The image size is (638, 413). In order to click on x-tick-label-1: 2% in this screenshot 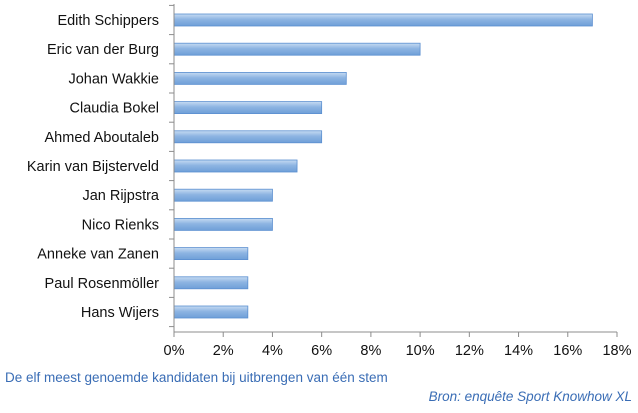, I will do `click(223, 351)`.